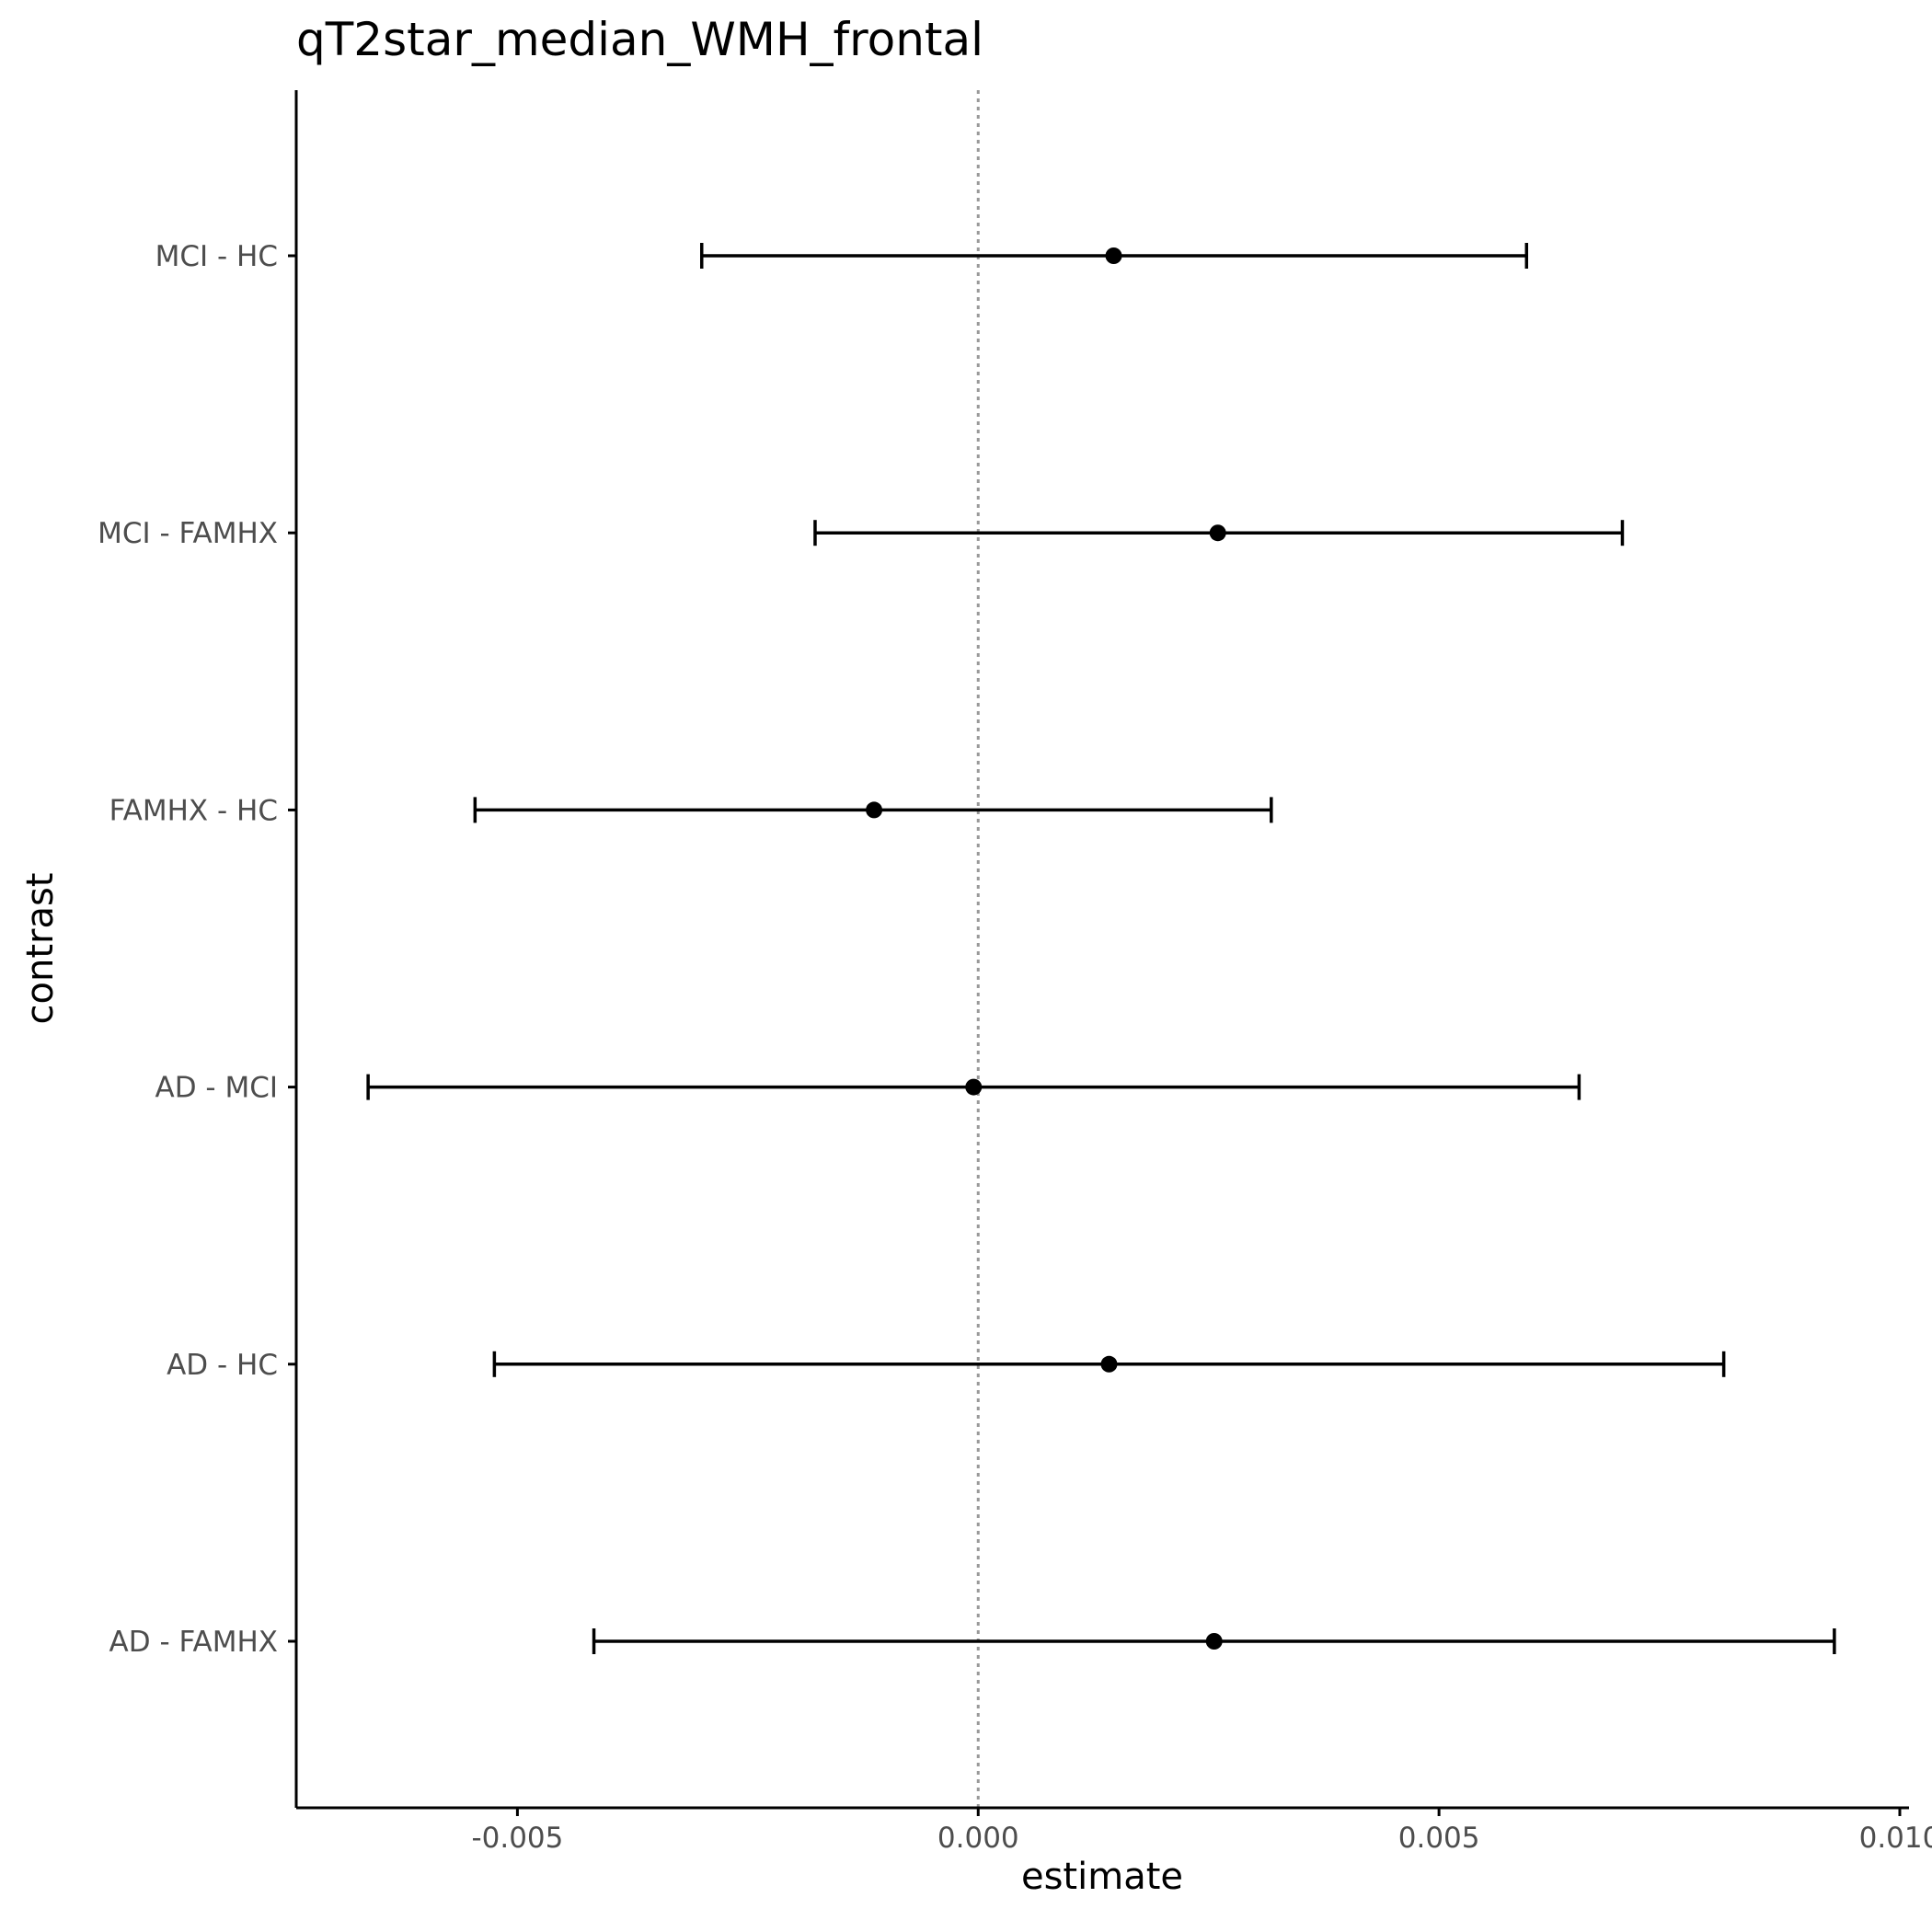 The image size is (1932, 1932). Describe the element at coordinates (222, 1365) in the screenshot. I see `y-tick-label: AD - HC` at that location.